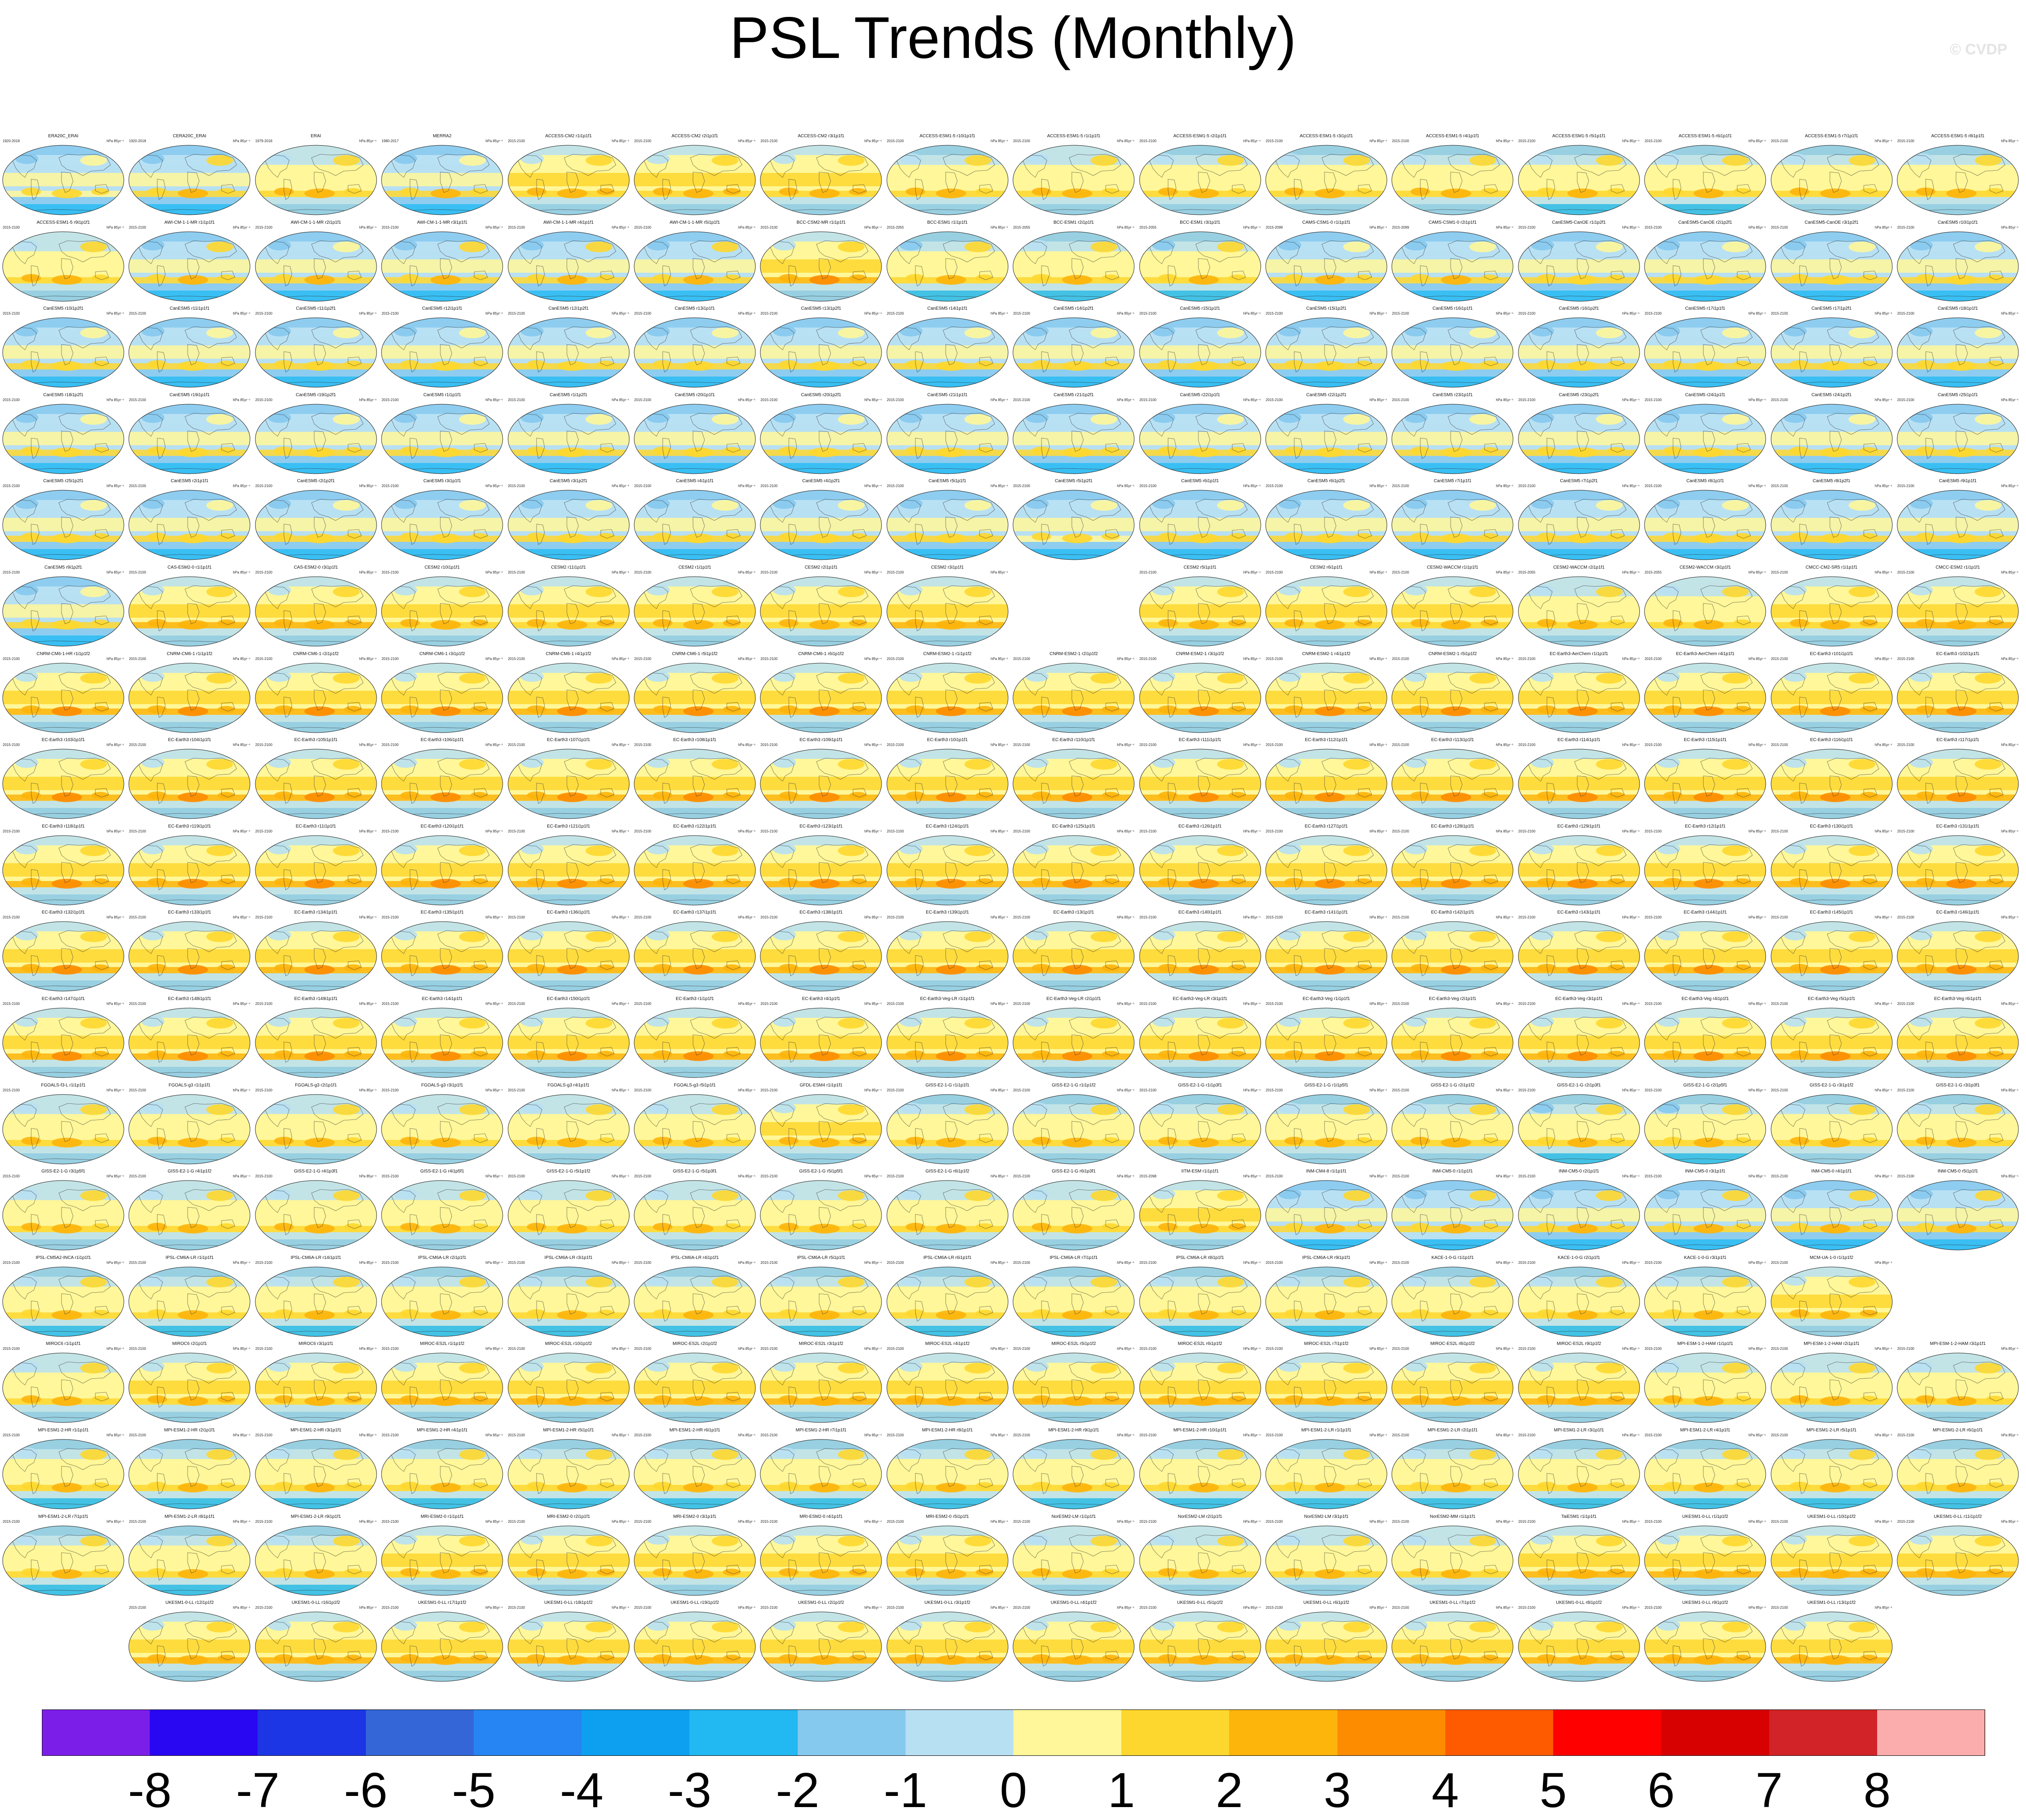 This screenshot has width=2026, height=1820. Describe the element at coordinates (442, 136) in the screenshot. I see `panel-title: MERRA2` at that location.